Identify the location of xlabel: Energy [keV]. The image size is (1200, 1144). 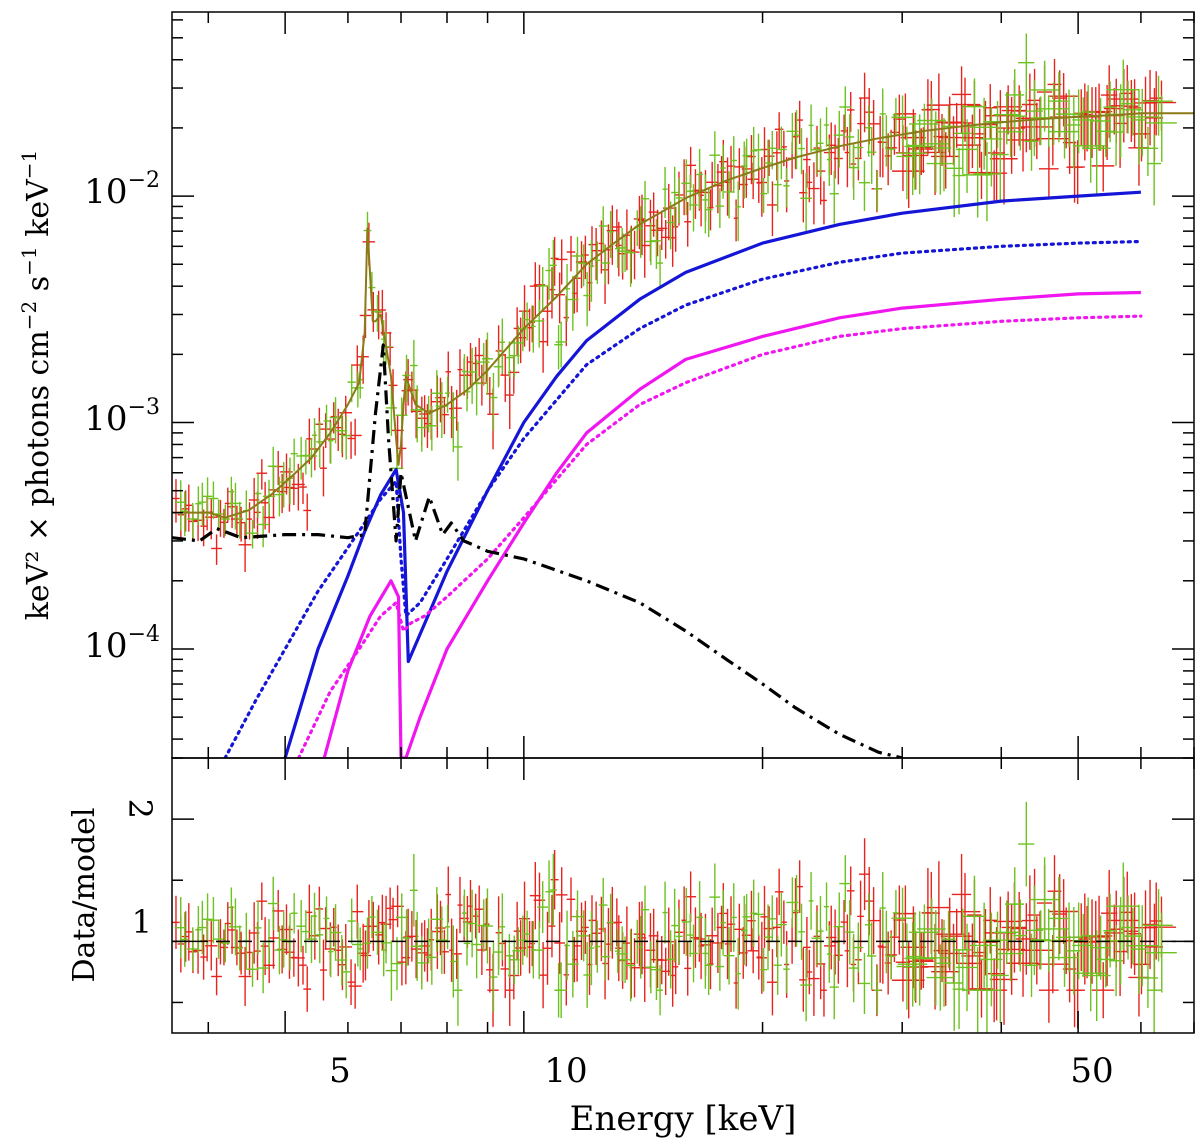
(683, 1119).